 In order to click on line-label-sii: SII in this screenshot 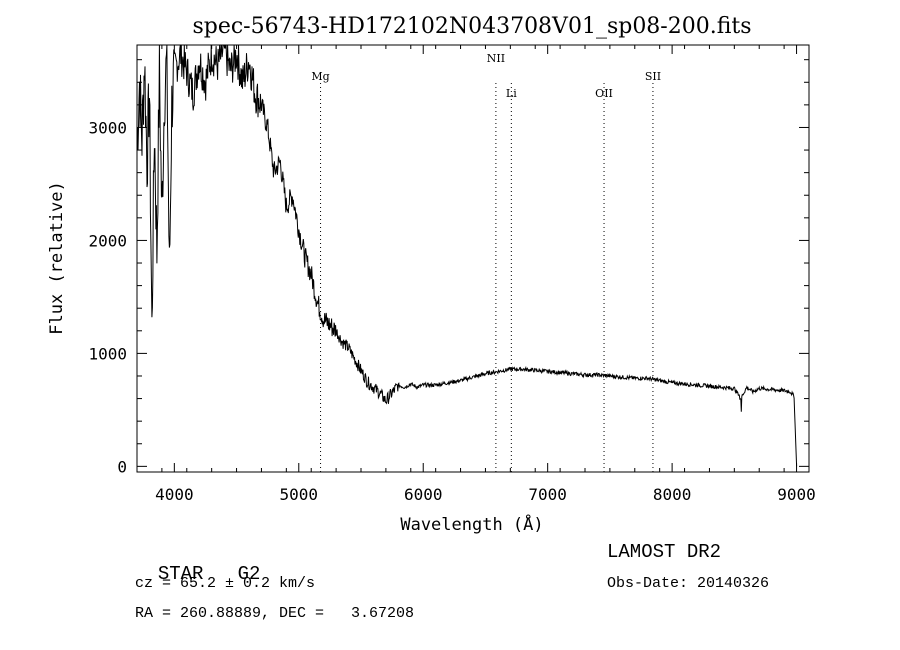, I will do `click(653, 76)`.